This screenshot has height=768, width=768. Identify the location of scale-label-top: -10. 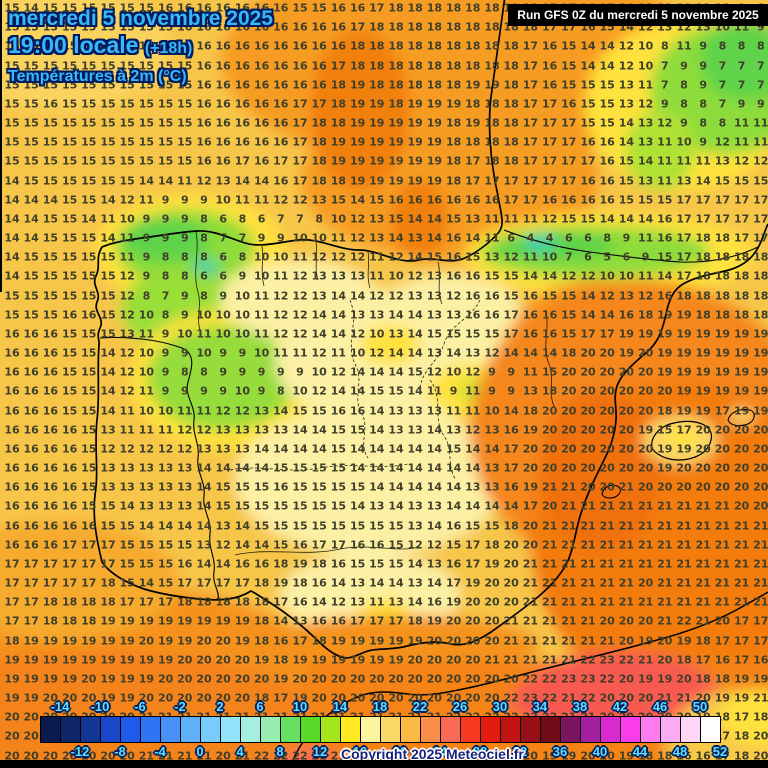
(100, 706).